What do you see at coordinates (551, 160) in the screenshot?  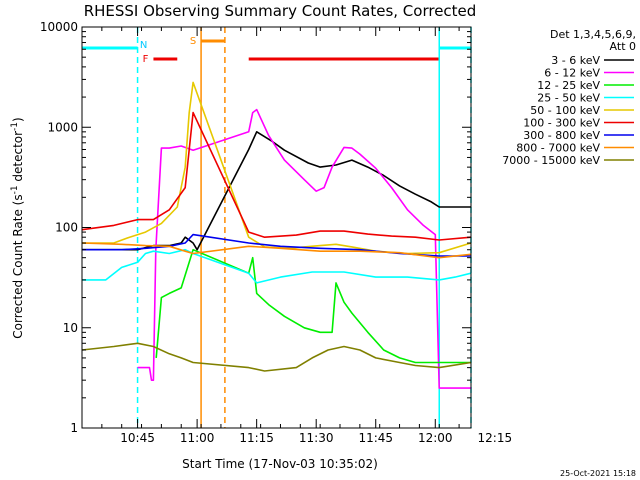 I see `legend-label-8: 7000 - 15000 keV` at bounding box center [551, 160].